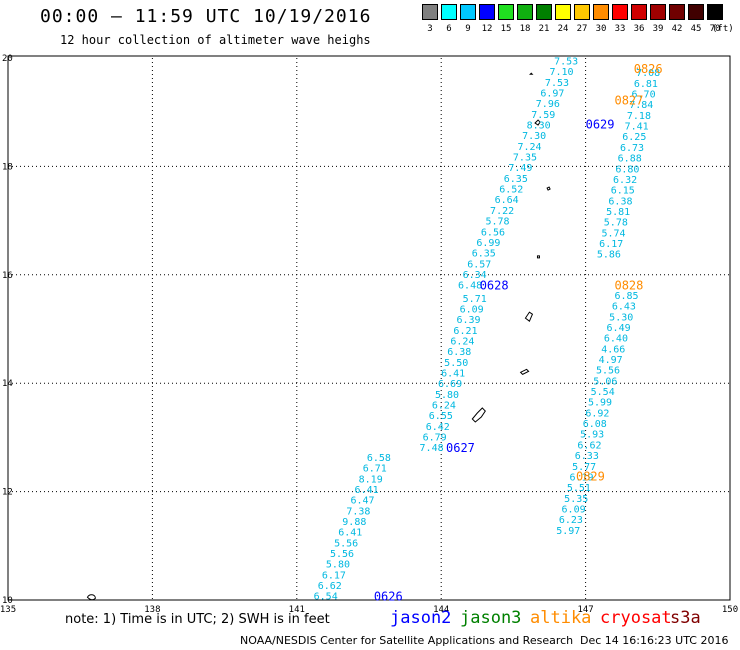 This screenshot has height=650, width=740. I want to click on swh-value: 7.96, so click(548, 104).